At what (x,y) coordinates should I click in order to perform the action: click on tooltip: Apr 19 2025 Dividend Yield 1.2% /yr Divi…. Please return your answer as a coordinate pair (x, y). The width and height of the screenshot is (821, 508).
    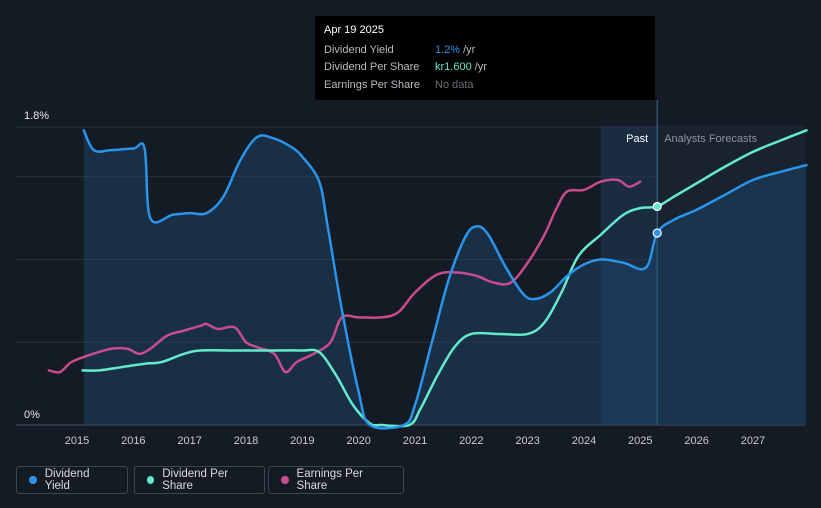
    Looking at the image, I should click on (485, 58).